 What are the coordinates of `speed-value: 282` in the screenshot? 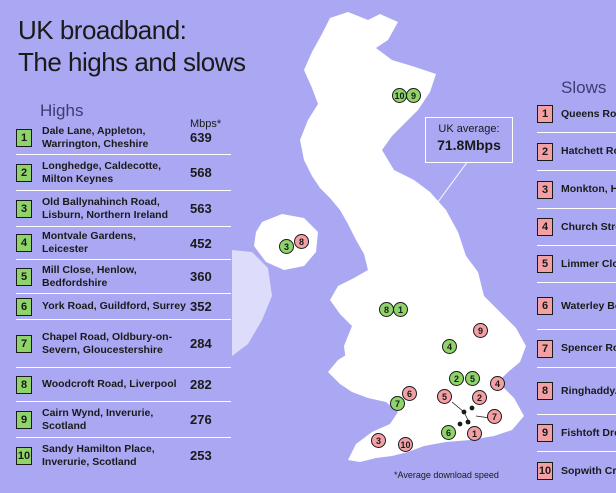 It's located at (201, 384).